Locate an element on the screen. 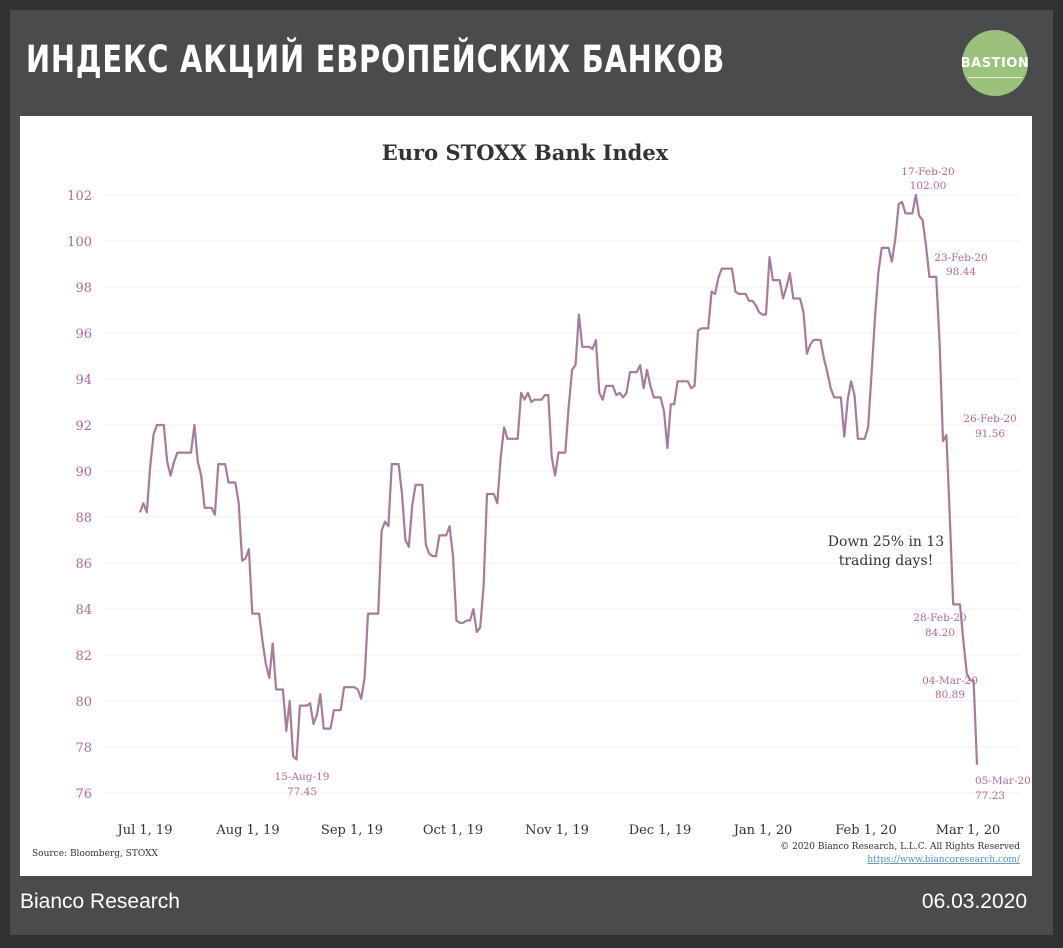 The height and width of the screenshot is (948, 1063). logo-text: BASTION is located at coordinates (995, 63).